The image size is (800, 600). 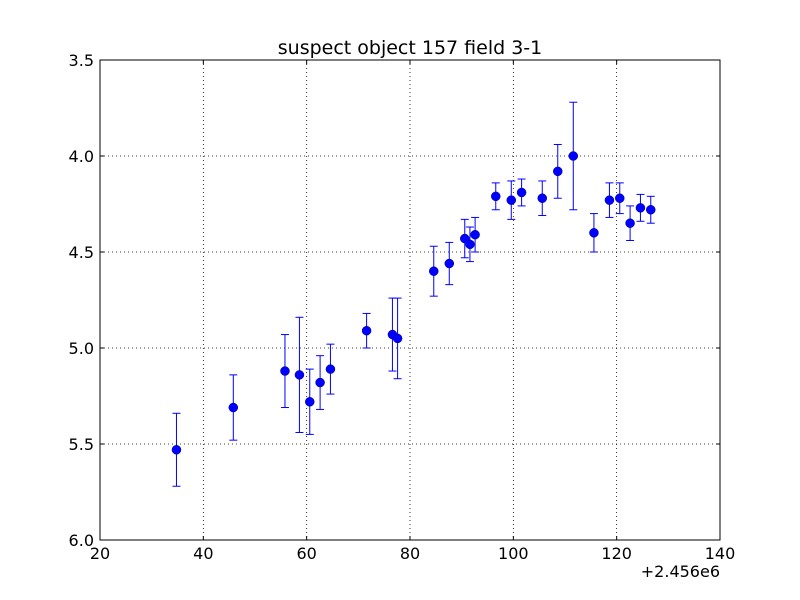 I want to click on x-tick-label: 80, so click(x=410, y=553).